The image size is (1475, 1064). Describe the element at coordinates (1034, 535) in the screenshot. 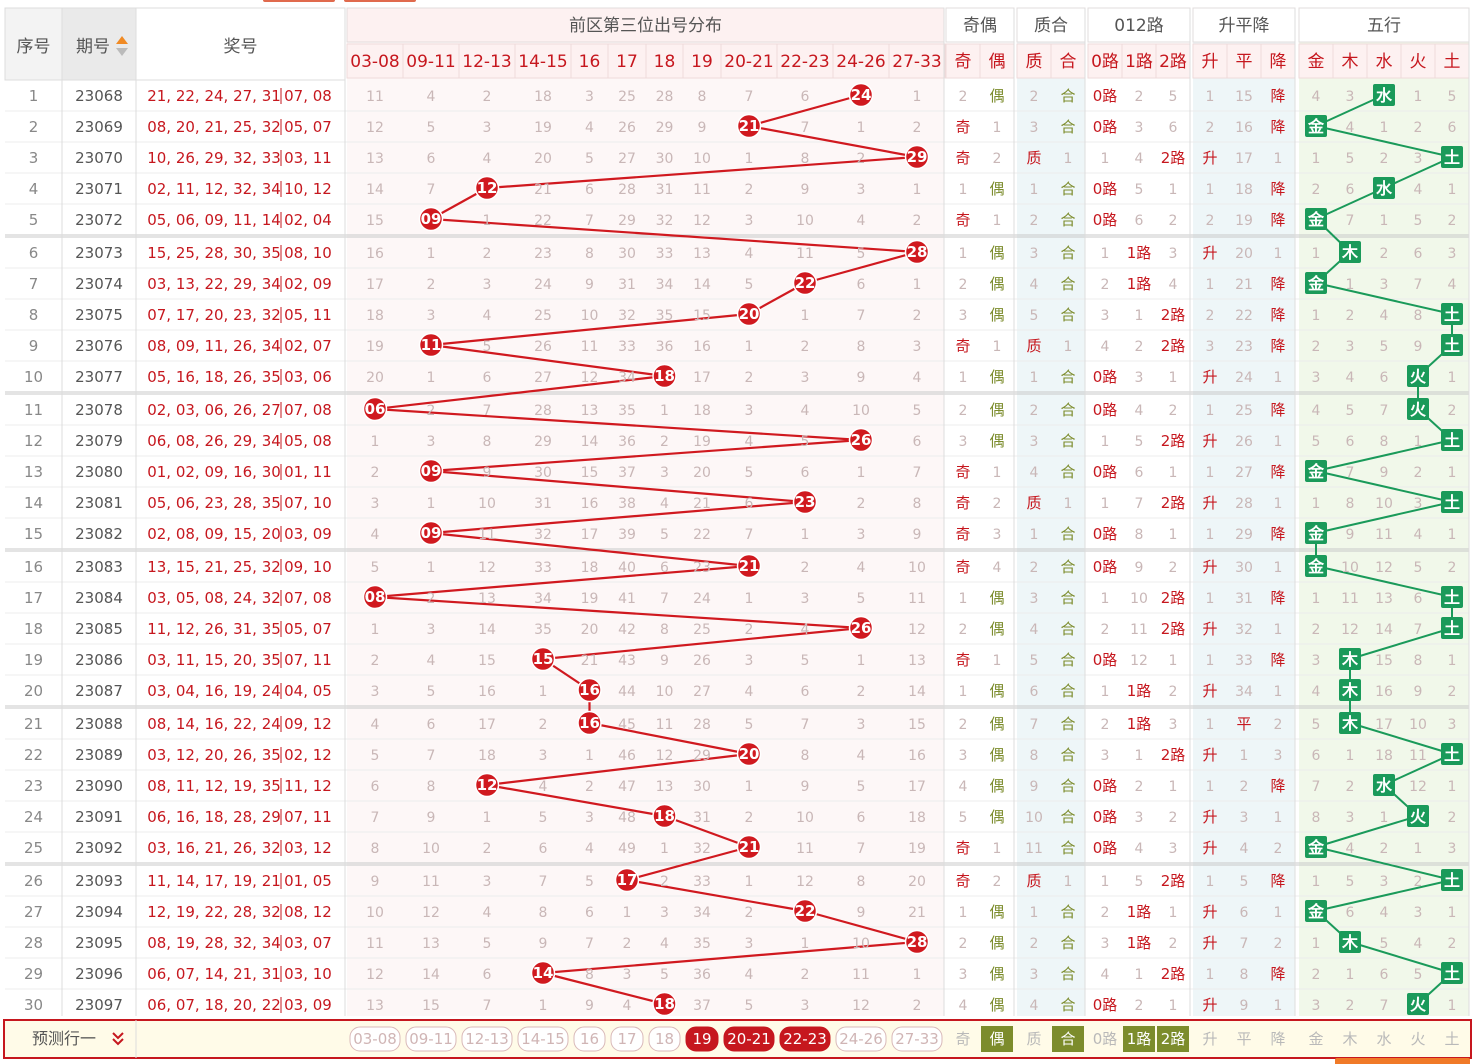

I see `prime-cell: 1` at that location.